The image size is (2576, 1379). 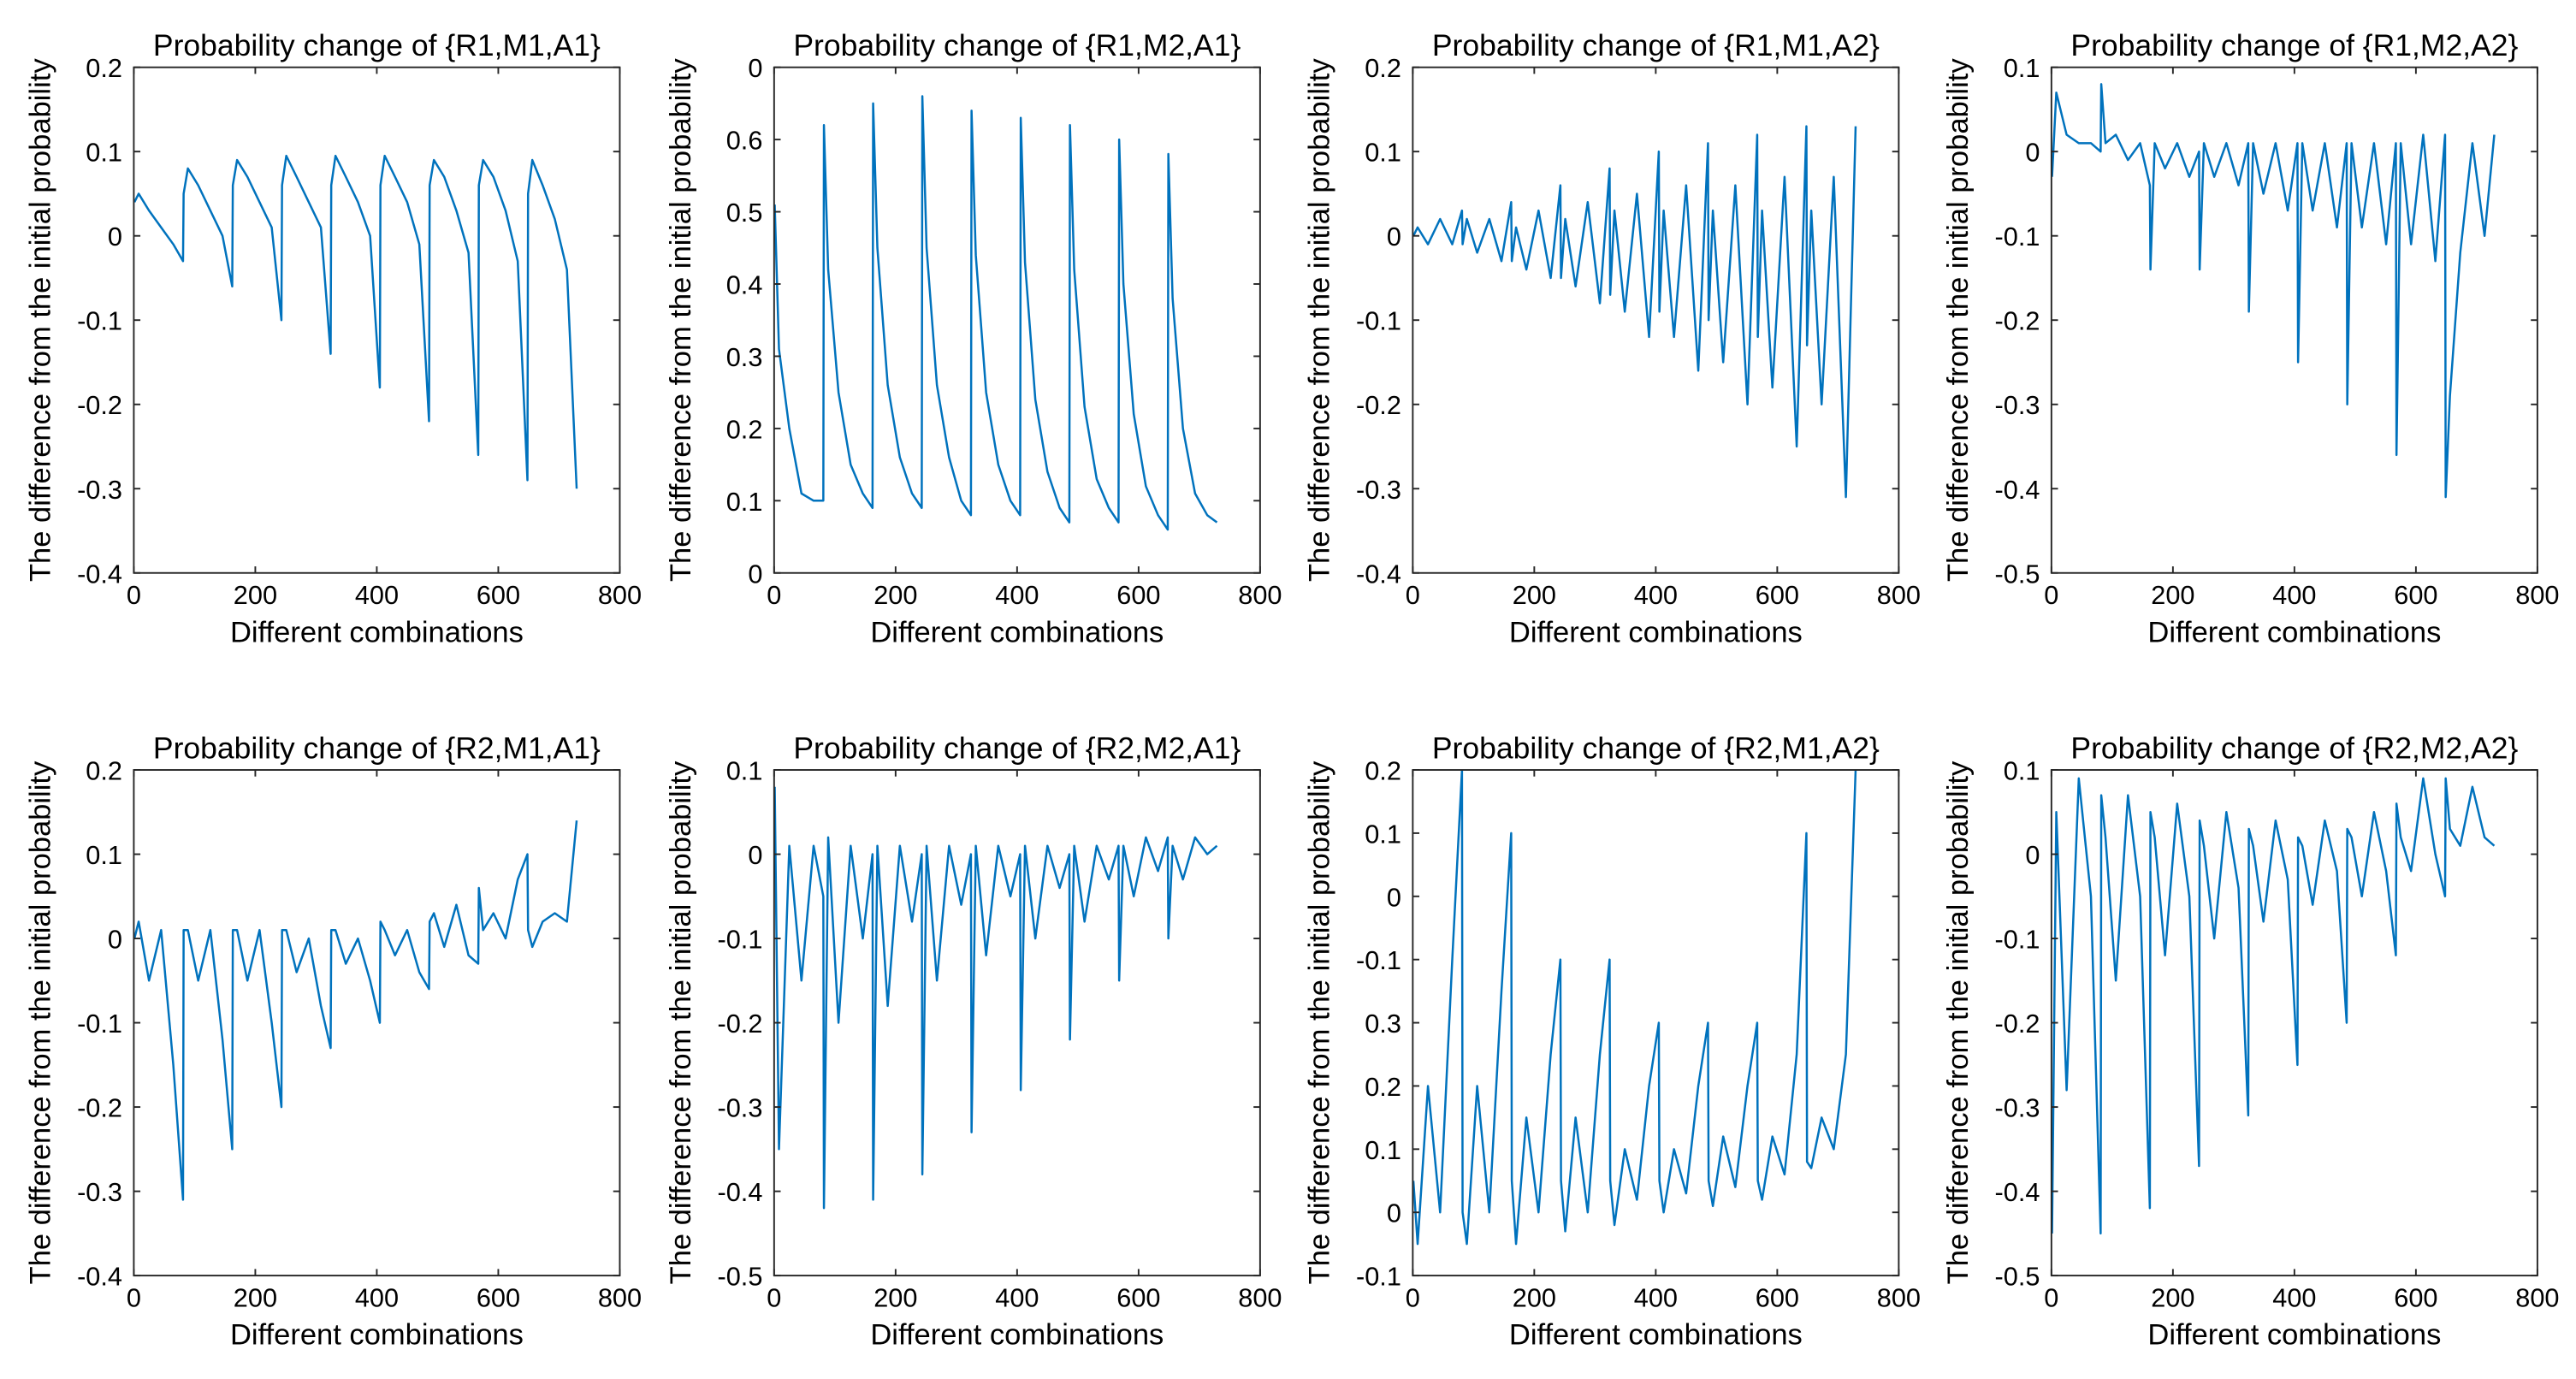 I want to click on chart-title: Probability change of {R1,M1,A2}, so click(x=1656, y=45).